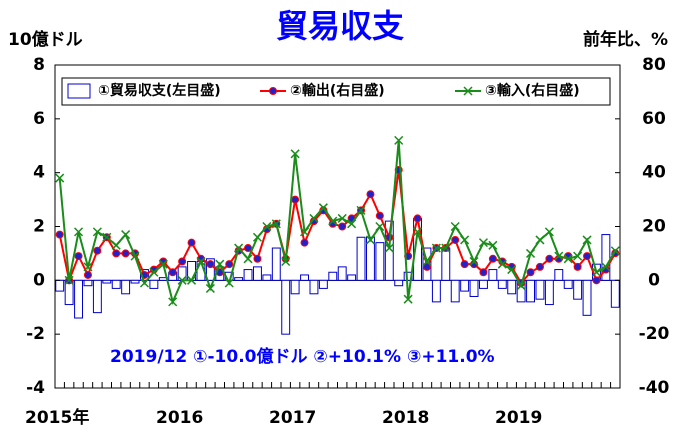  Describe the element at coordinates (39, 119) in the screenshot. I see `y-tick-label: 6` at that location.